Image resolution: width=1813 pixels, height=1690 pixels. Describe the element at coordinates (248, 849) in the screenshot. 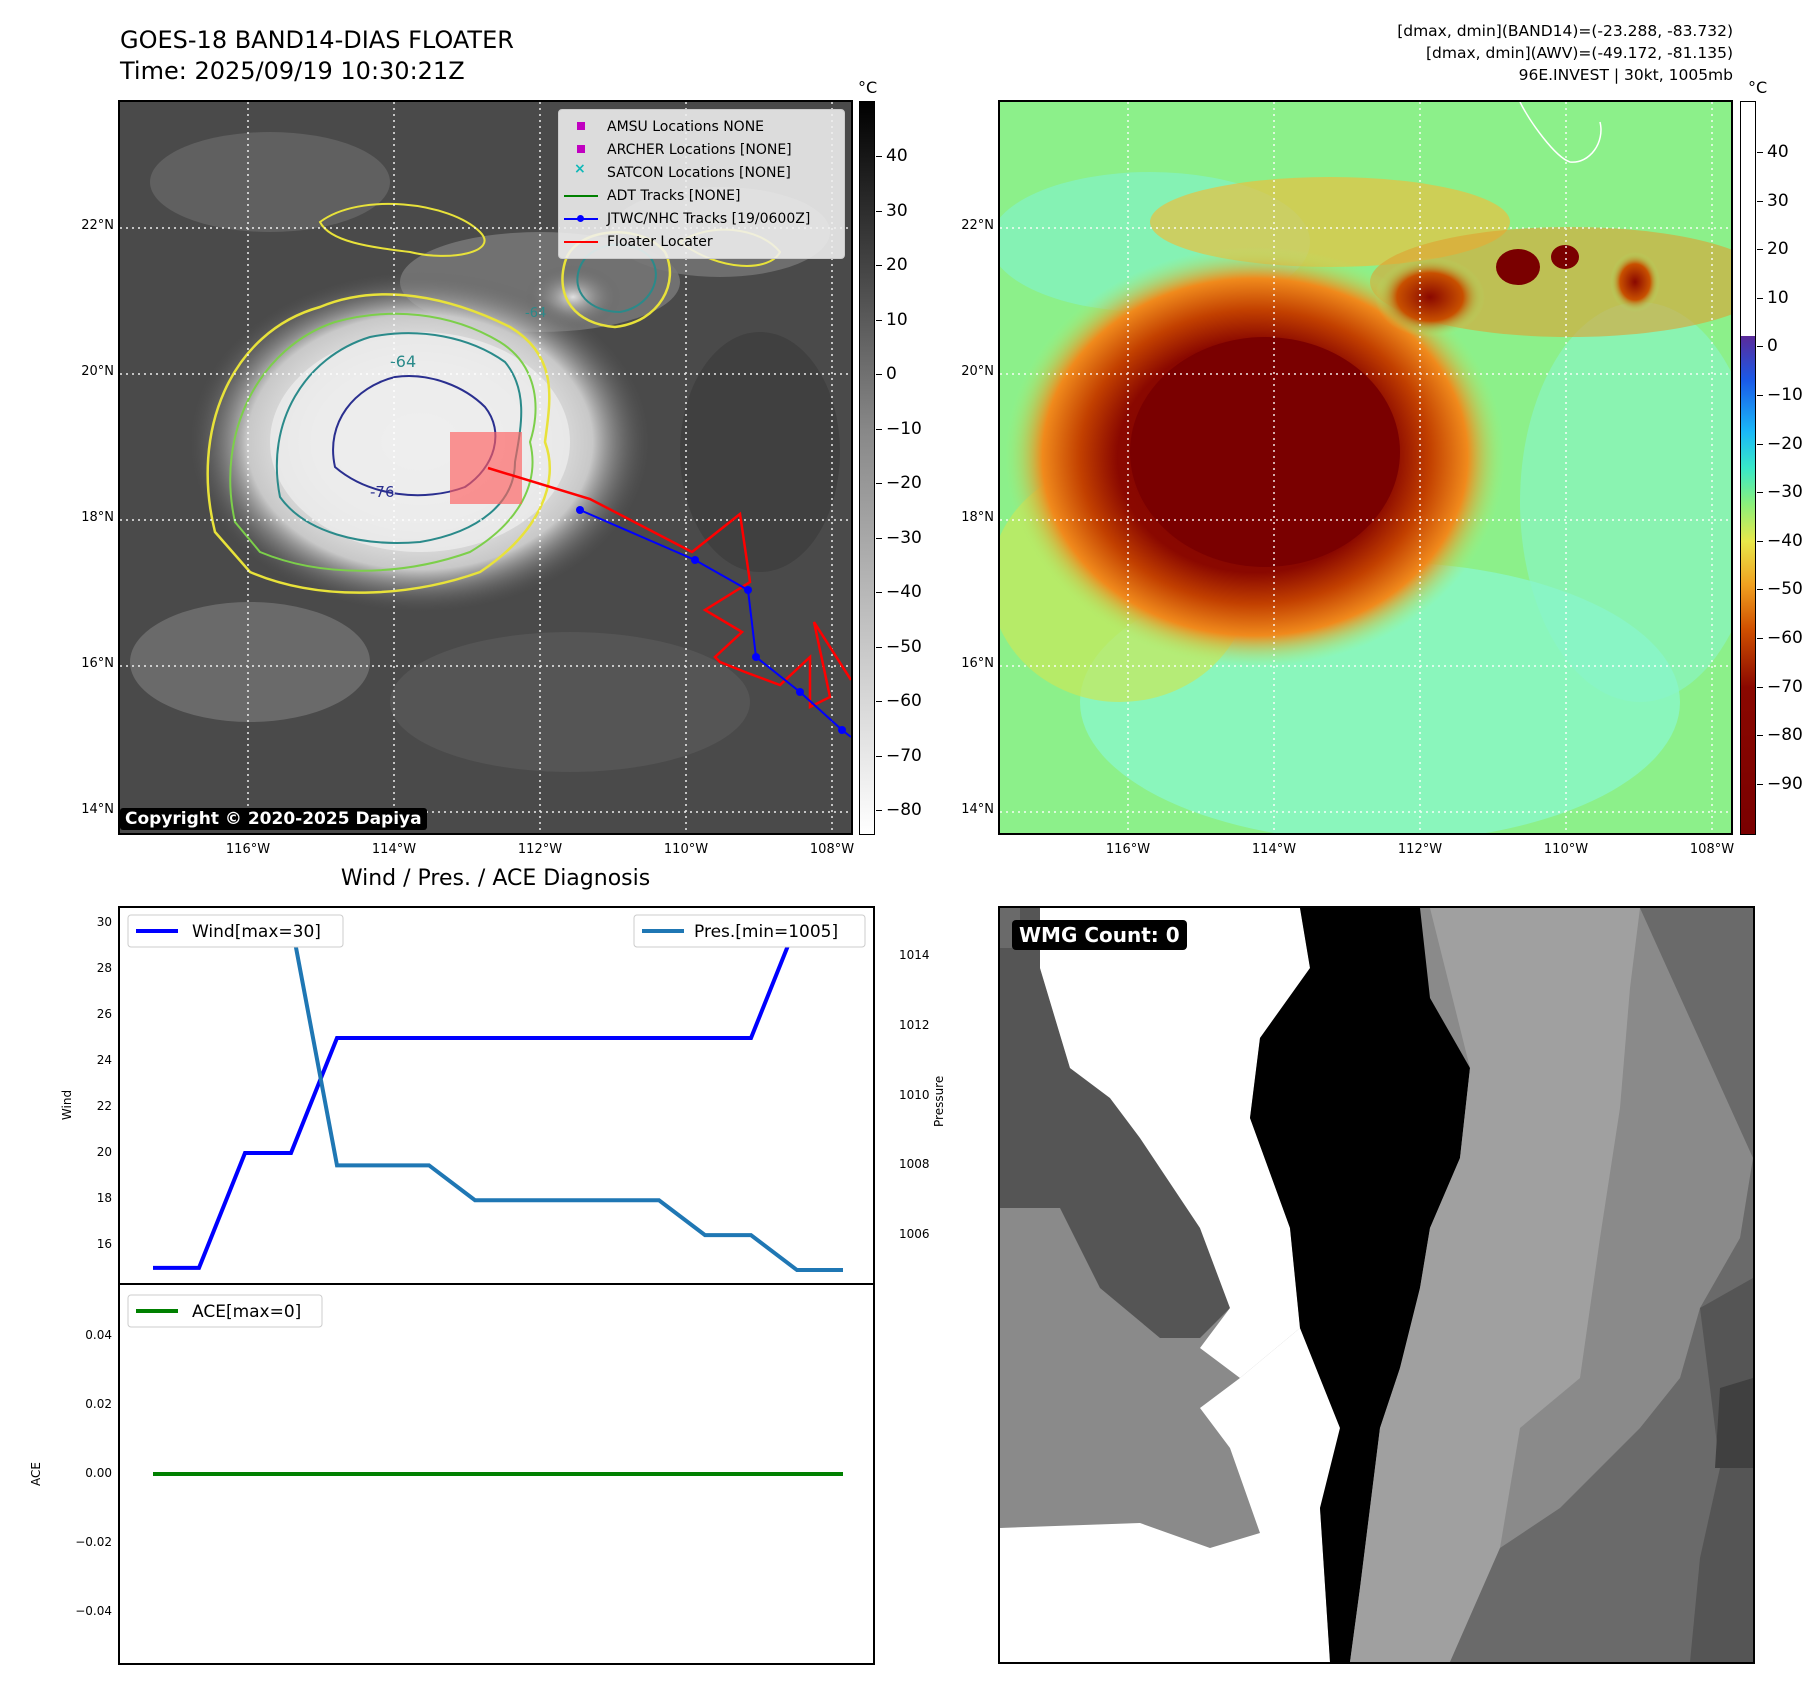

I see `lon-label: 116°W` at that location.